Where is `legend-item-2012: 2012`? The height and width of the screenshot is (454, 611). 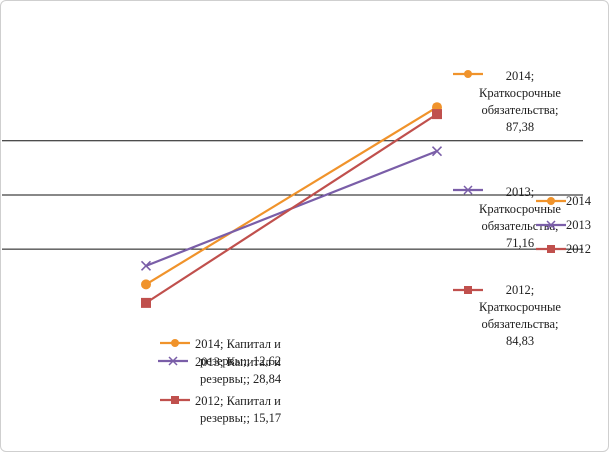
legend-item-2012: 2012 is located at coordinates (563, 249).